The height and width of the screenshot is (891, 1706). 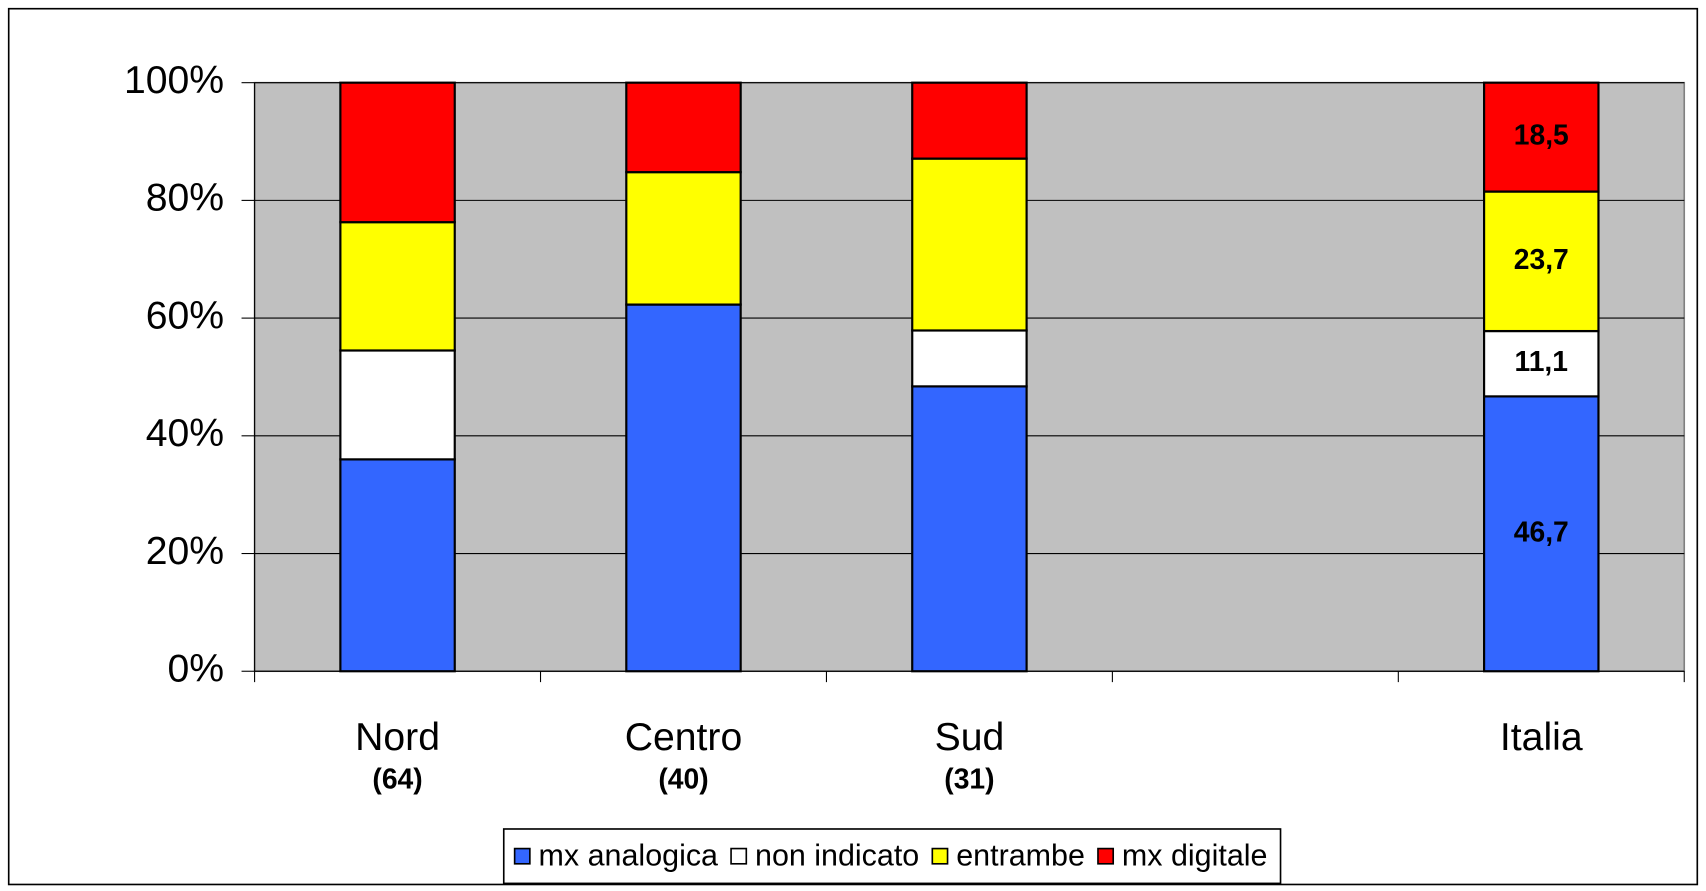 I want to click on y-tick-label: 0%, so click(x=196, y=669).